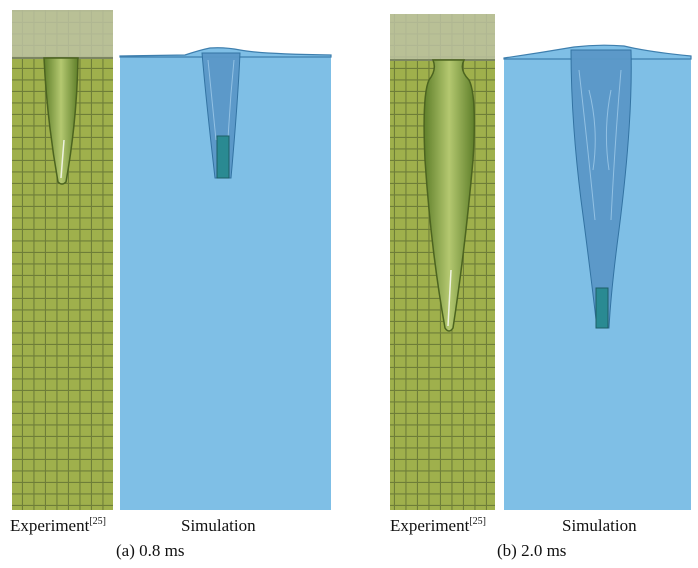  Describe the element at coordinates (599, 525) in the screenshot. I see `simulation-label-b: Simulation` at that location.